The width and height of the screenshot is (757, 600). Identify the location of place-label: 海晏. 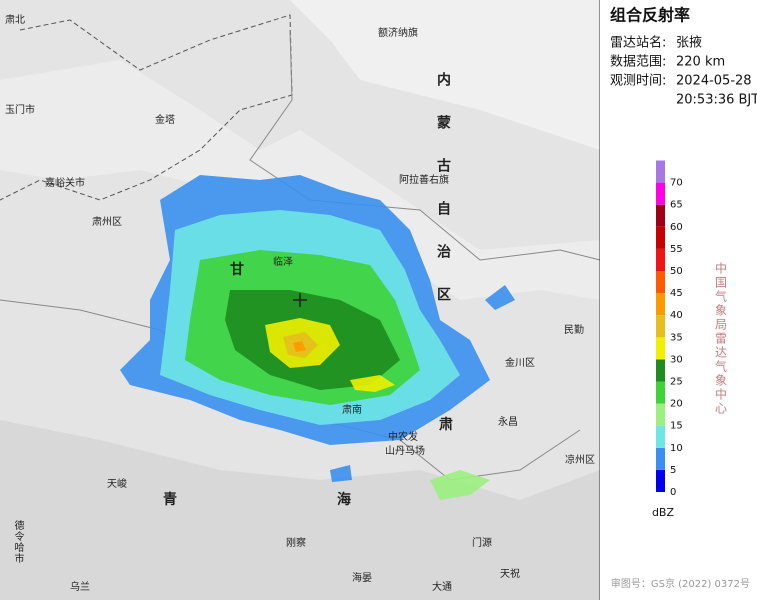
(362, 577).